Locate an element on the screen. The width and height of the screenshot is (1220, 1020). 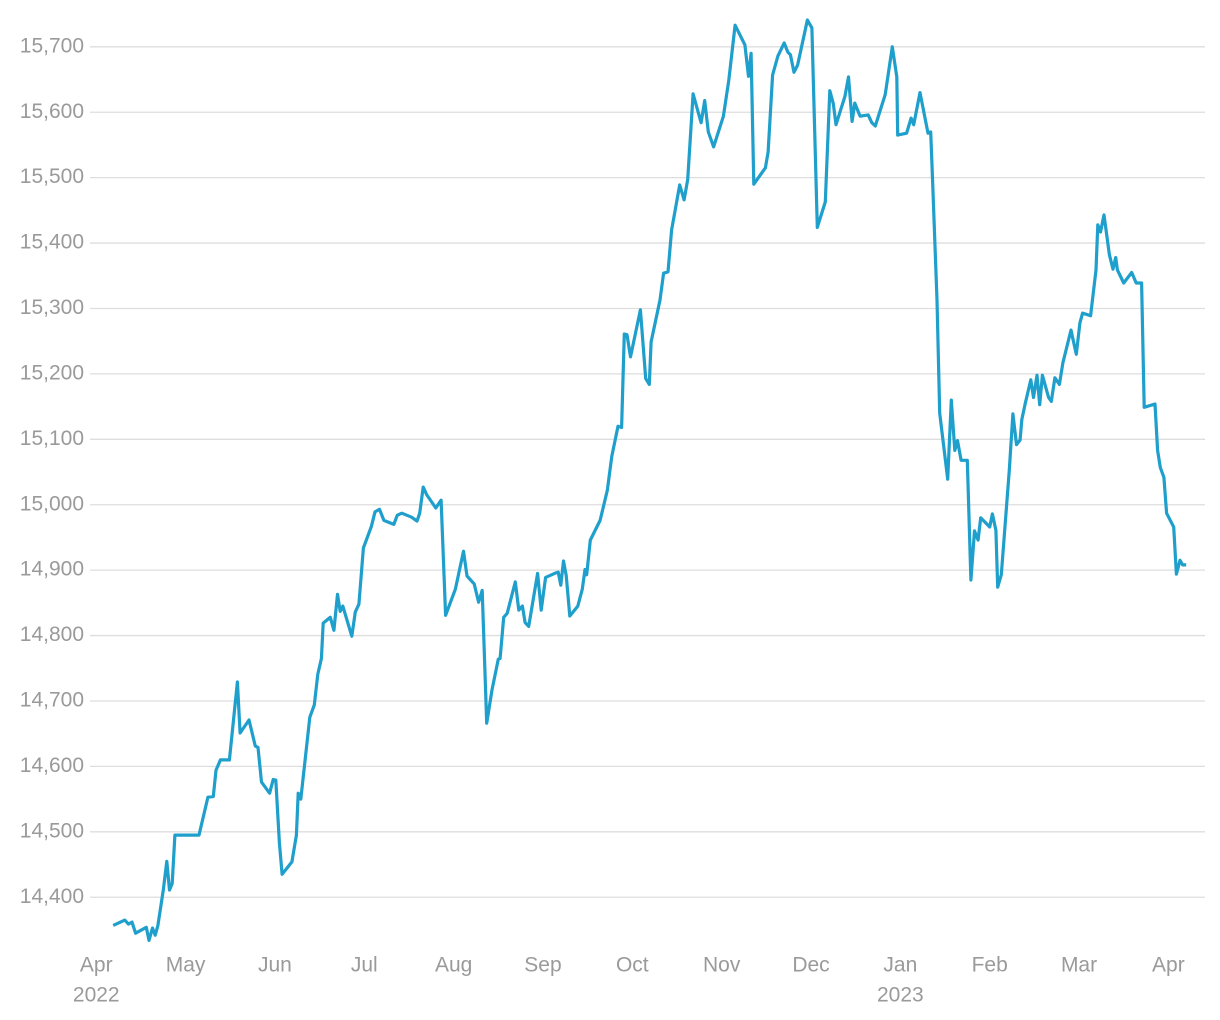
x-year-label: 2023 is located at coordinates (900, 995).